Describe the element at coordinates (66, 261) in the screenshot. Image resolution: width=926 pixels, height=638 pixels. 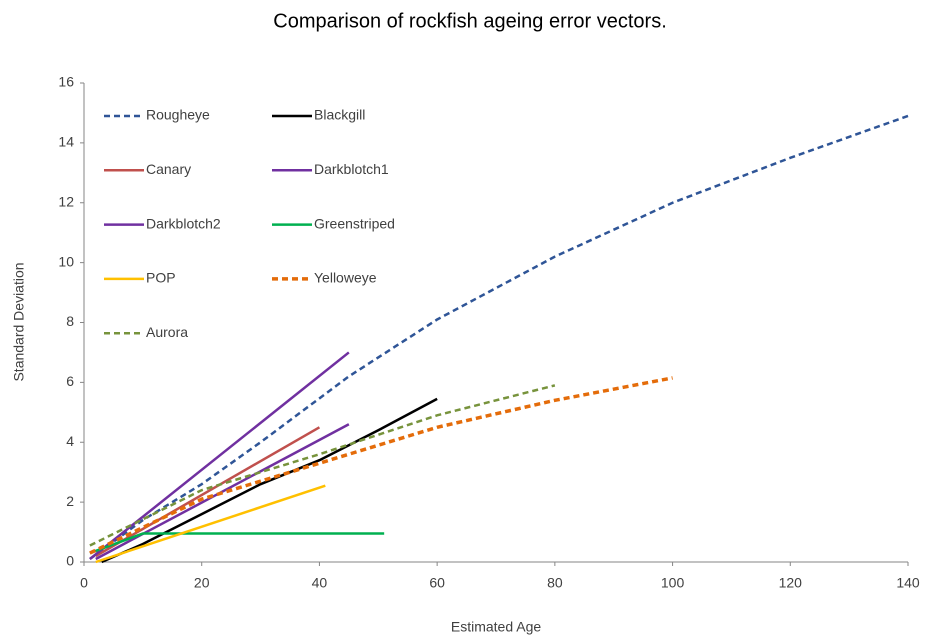
I see `y-tick-label: 10` at that location.